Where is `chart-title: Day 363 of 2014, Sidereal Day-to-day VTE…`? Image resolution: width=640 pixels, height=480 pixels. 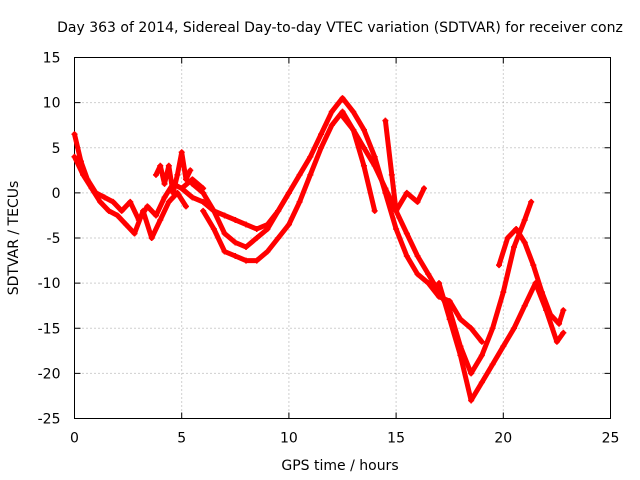 chart-title: Day 363 of 2014, Sidereal Day-to-day VTE… is located at coordinates (340, 28).